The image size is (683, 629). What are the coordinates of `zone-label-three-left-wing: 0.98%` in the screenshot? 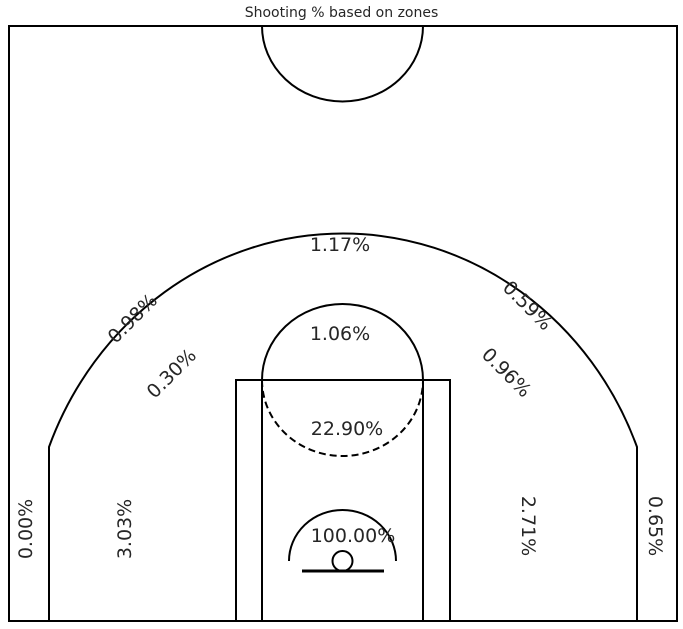 It's located at (133, 319).